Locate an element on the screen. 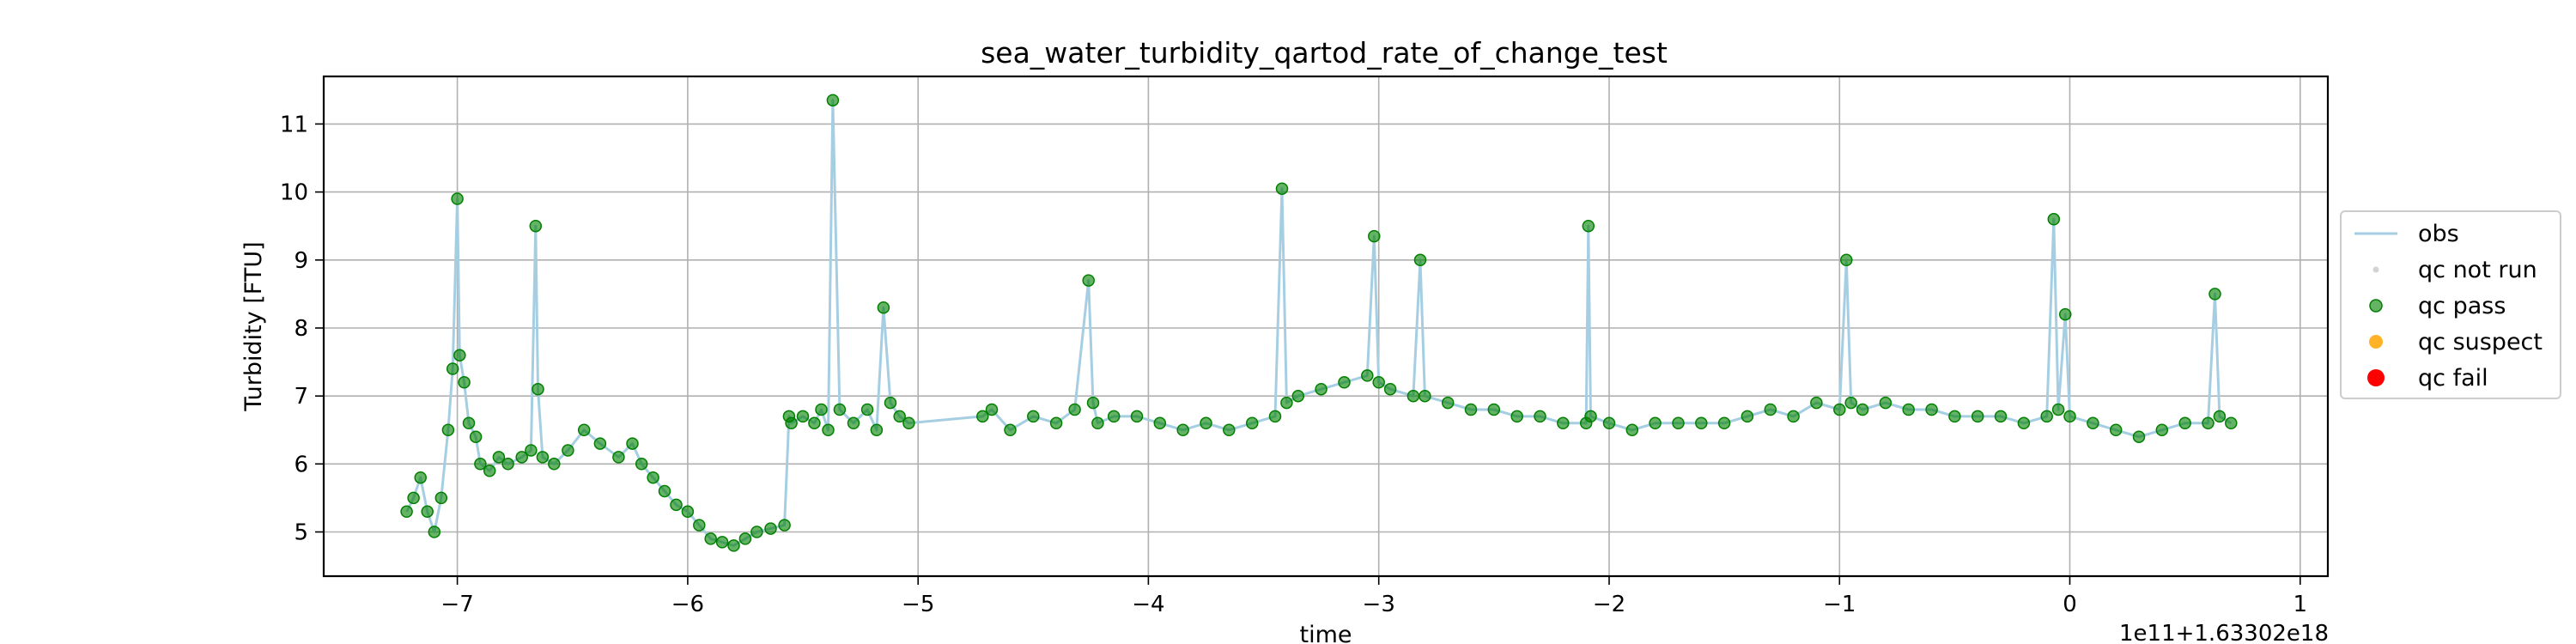 Image resolution: width=2576 pixels, height=644 pixels. legend-qc-pass-marker is located at coordinates (2376, 306).